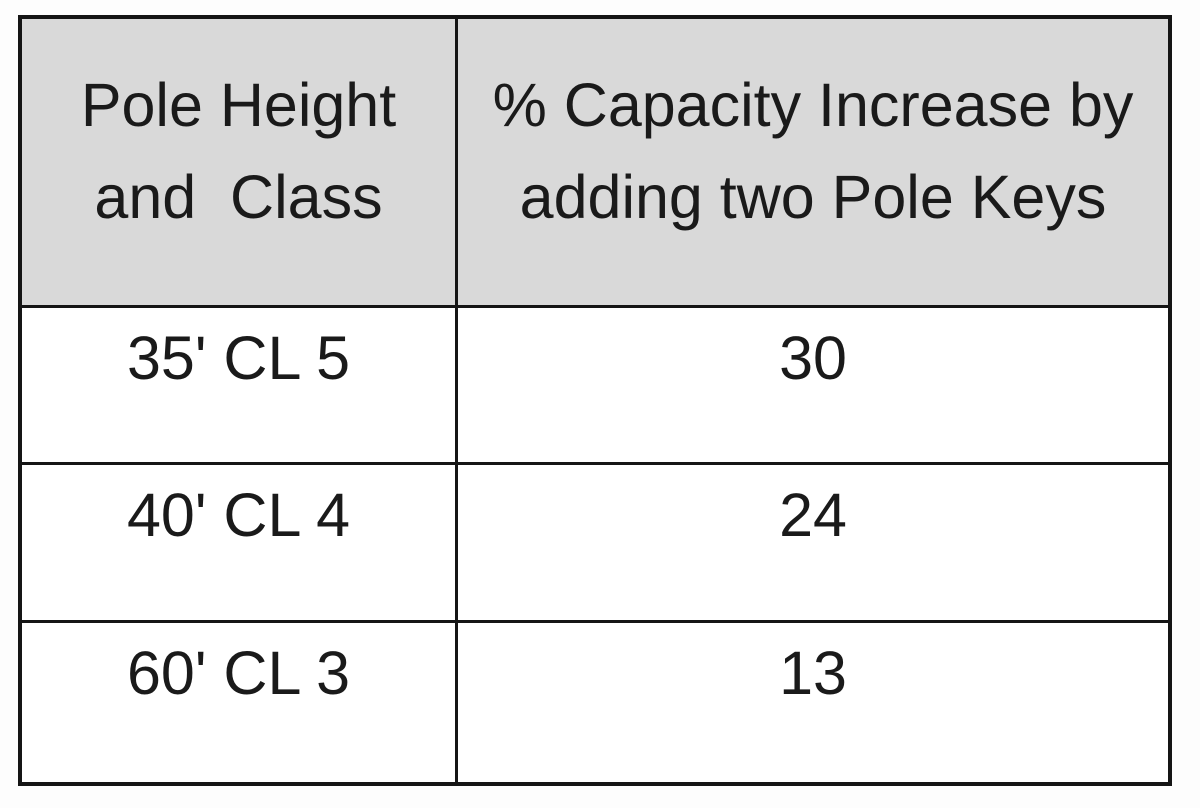 Image resolution: width=1200 pixels, height=808 pixels. I want to click on cell-increase-row1: 30, so click(813, 386).